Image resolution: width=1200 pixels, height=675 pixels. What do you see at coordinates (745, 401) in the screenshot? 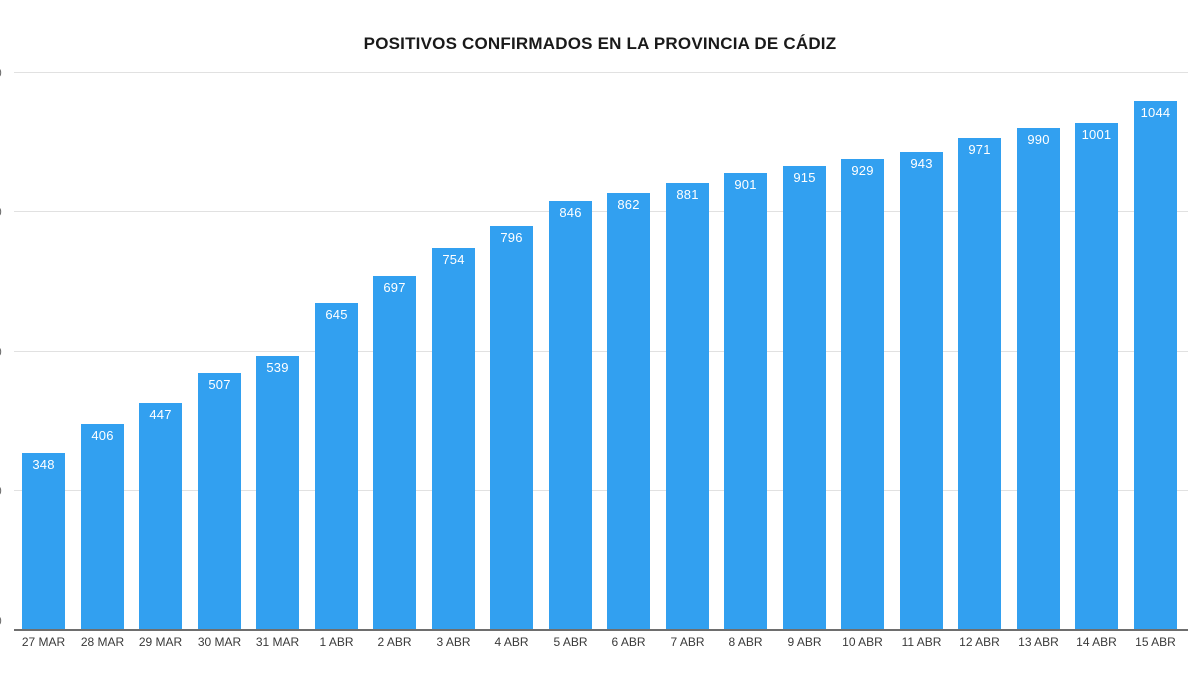
I see `bar: 901` at bounding box center [745, 401].